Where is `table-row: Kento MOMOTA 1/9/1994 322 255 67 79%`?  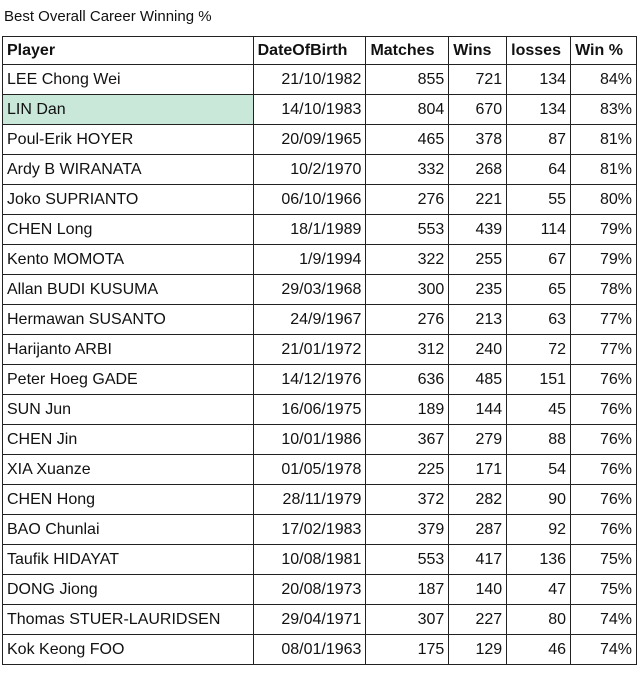
table-row: Kento MOMOTA 1/9/1994 322 255 67 79% is located at coordinates (319, 259).